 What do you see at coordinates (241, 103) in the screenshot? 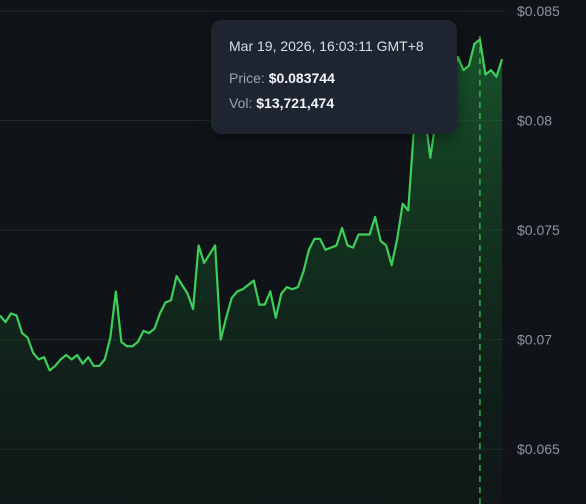
I see `tooltip-vol-label: Vol:` at bounding box center [241, 103].